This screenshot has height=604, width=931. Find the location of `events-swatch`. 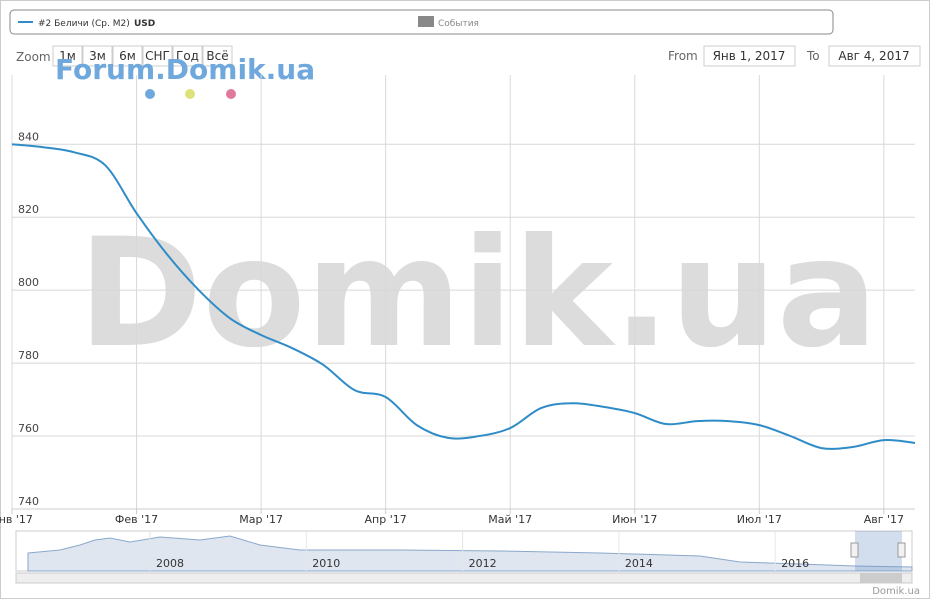

events-swatch is located at coordinates (426, 21).